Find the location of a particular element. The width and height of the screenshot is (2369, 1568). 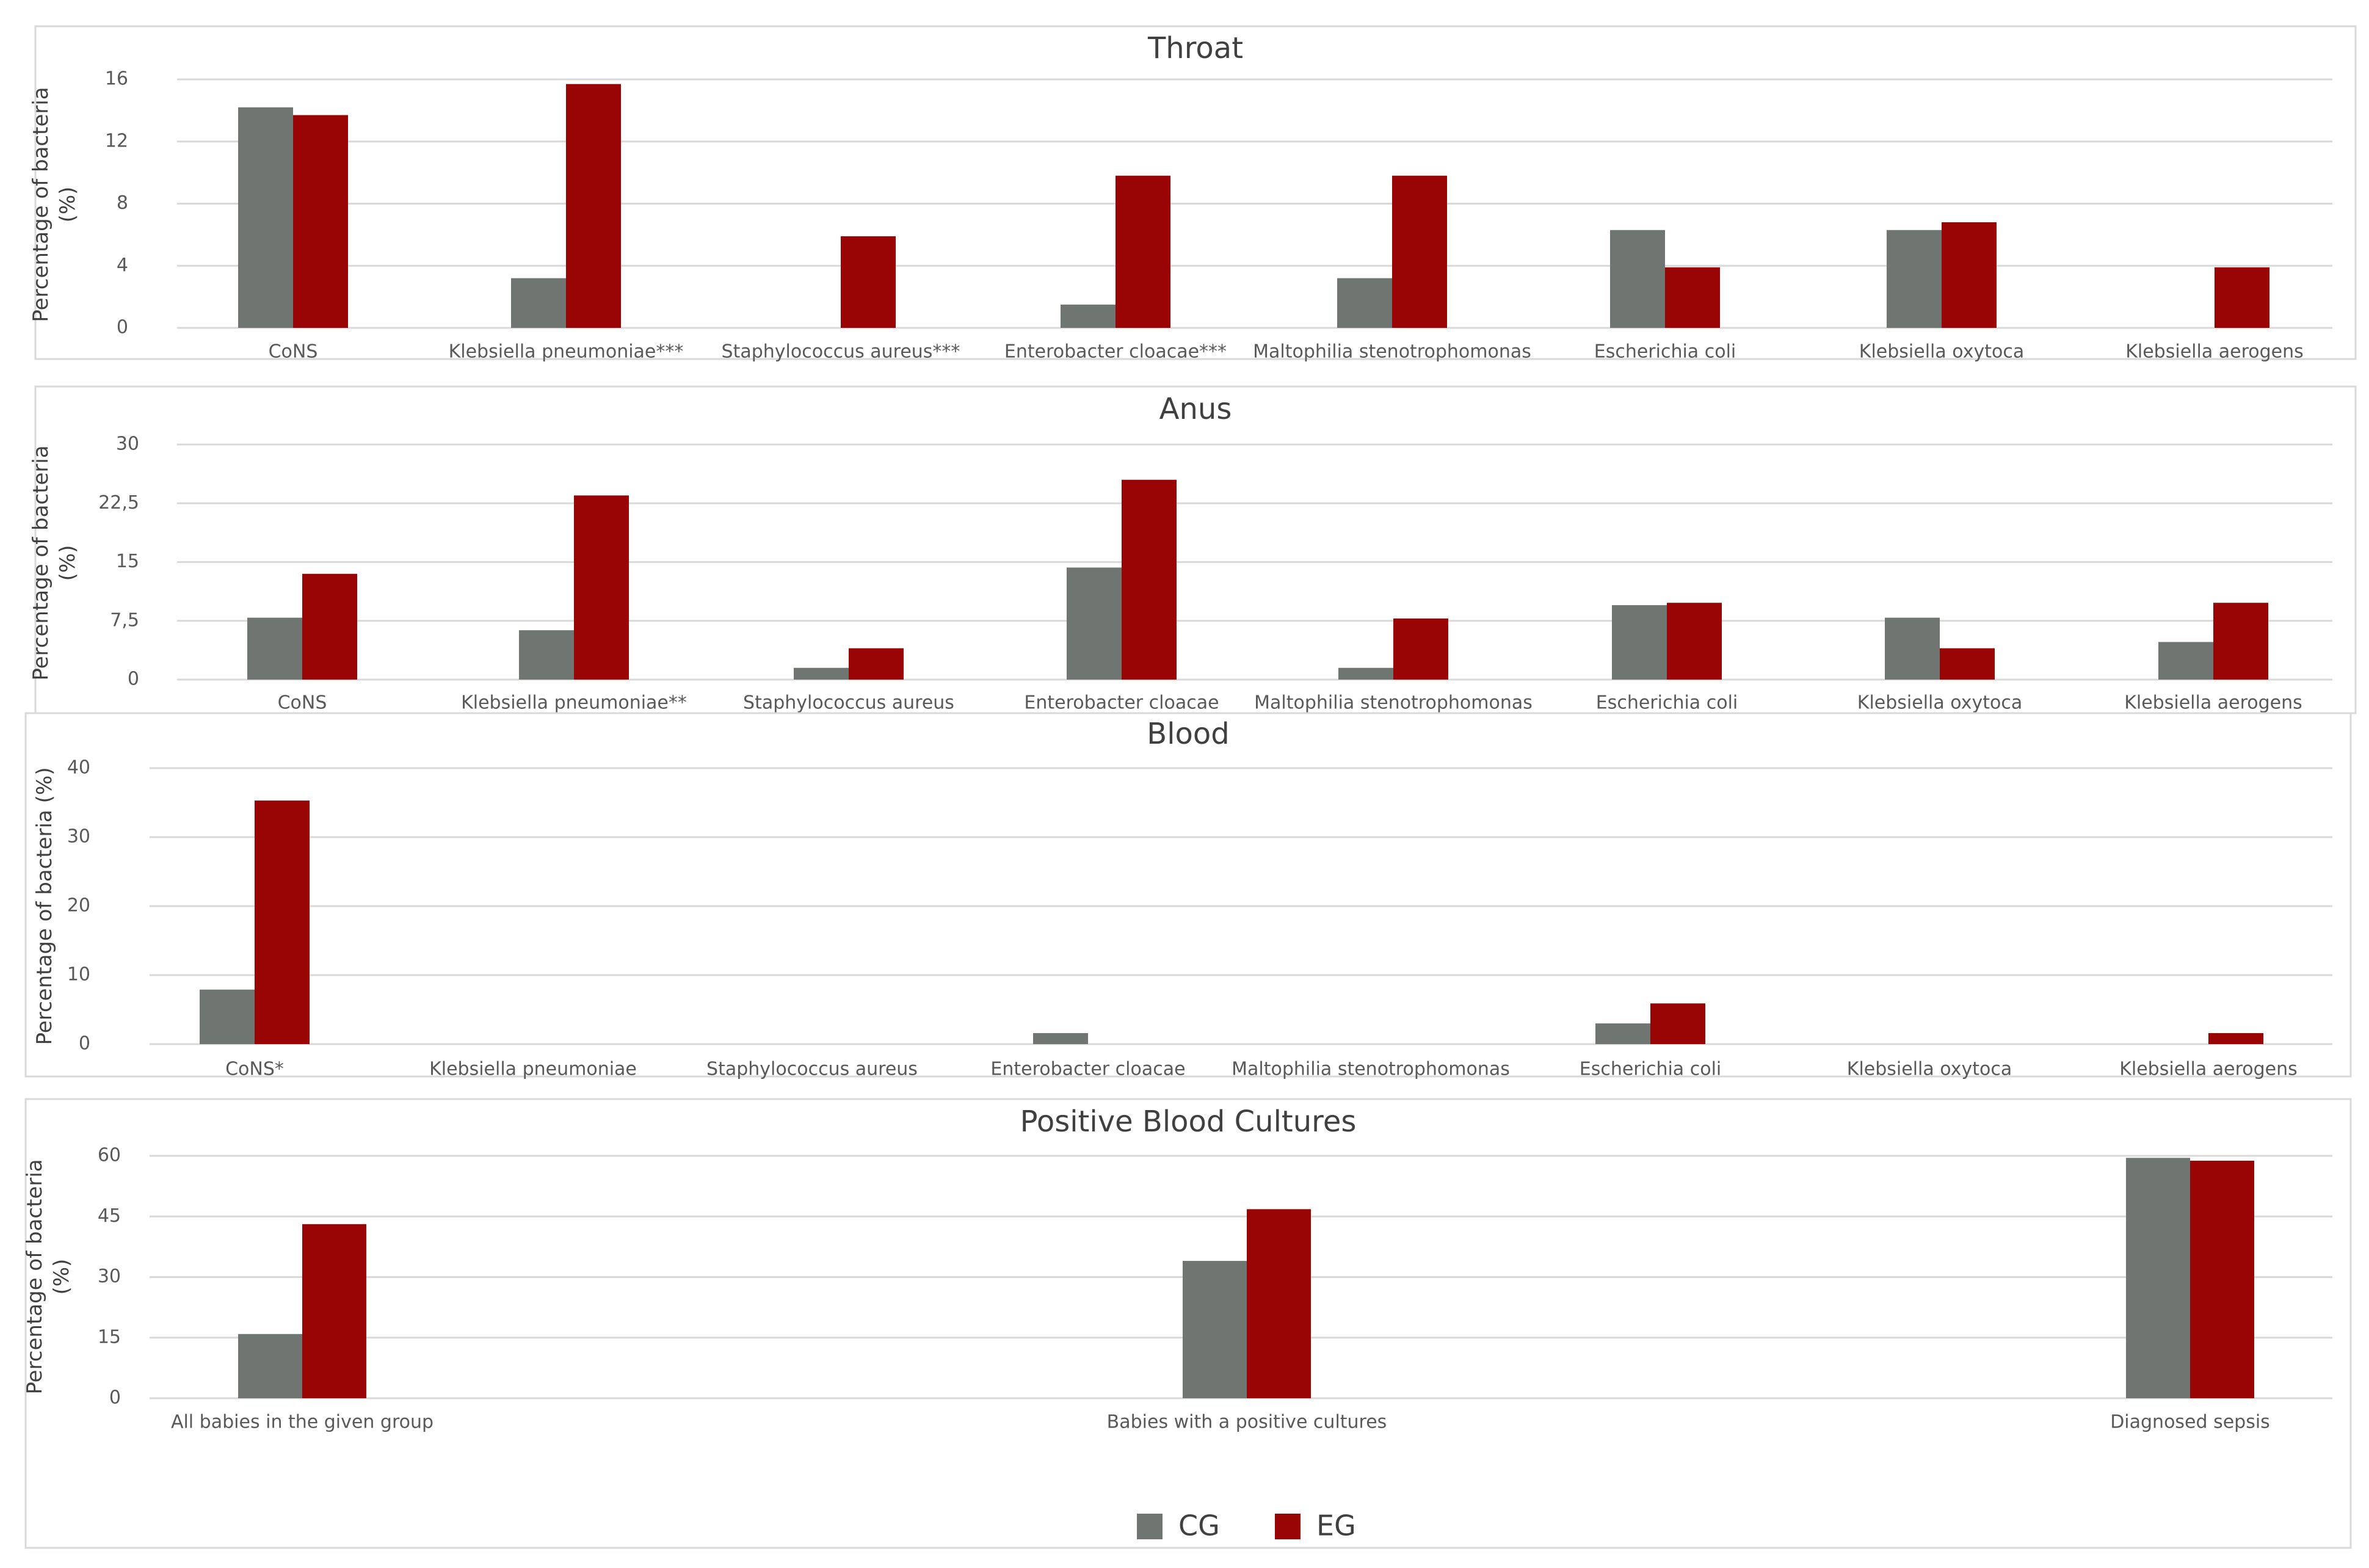

throat-ytick-label: 12 is located at coordinates (117, 140).